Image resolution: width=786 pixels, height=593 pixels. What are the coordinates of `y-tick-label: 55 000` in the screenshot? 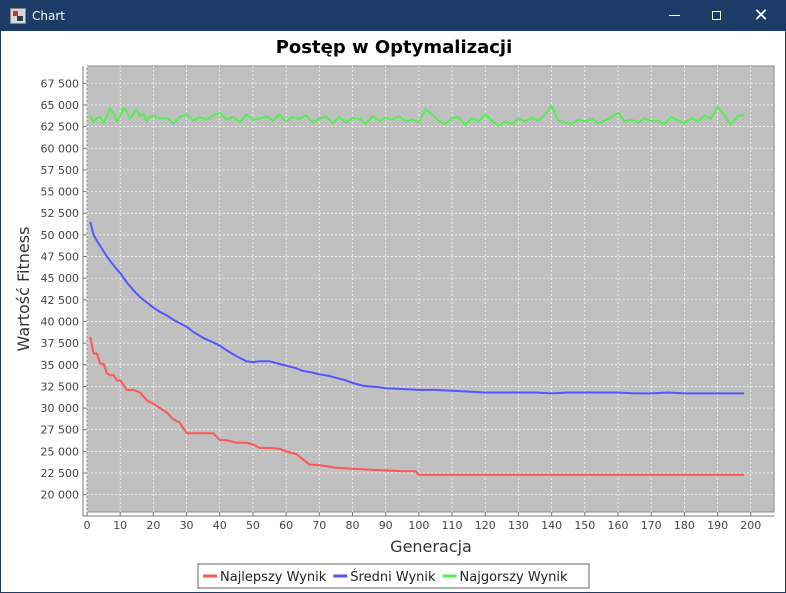 It's located at (60, 192).